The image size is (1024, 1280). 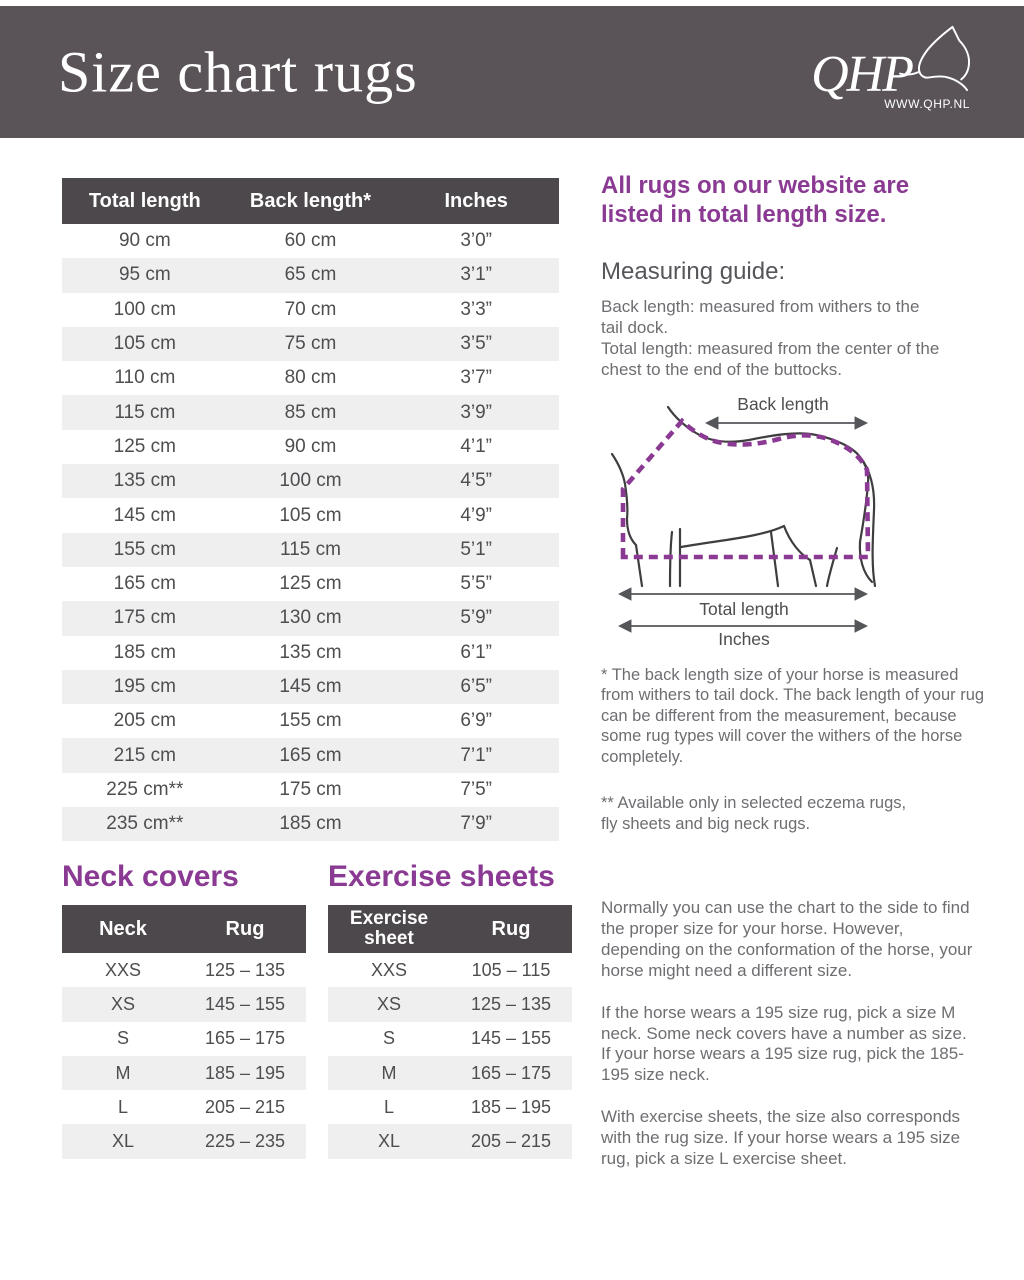 What do you see at coordinates (782, 405) in the screenshot?
I see `diagram-back-length-label: Back length` at bounding box center [782, 405].